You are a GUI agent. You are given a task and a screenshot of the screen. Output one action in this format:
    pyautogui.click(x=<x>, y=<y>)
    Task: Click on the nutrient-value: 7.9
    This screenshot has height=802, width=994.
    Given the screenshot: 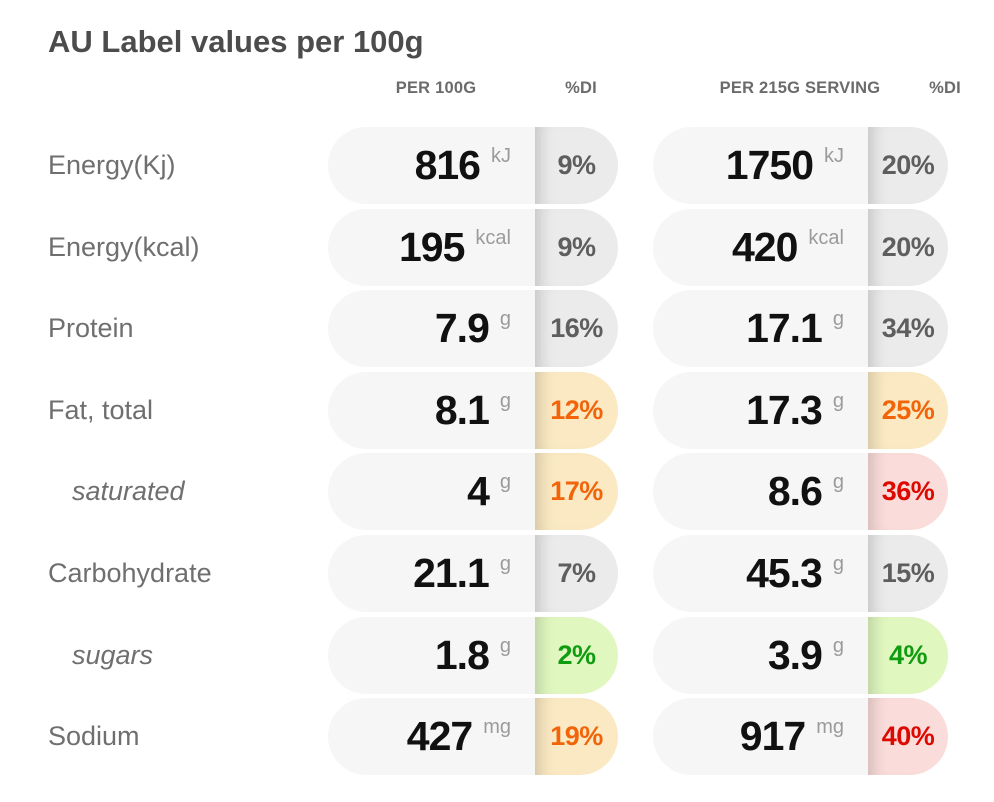 What is the action you would take?
    pyautogui.click(x=462, y=328)
    